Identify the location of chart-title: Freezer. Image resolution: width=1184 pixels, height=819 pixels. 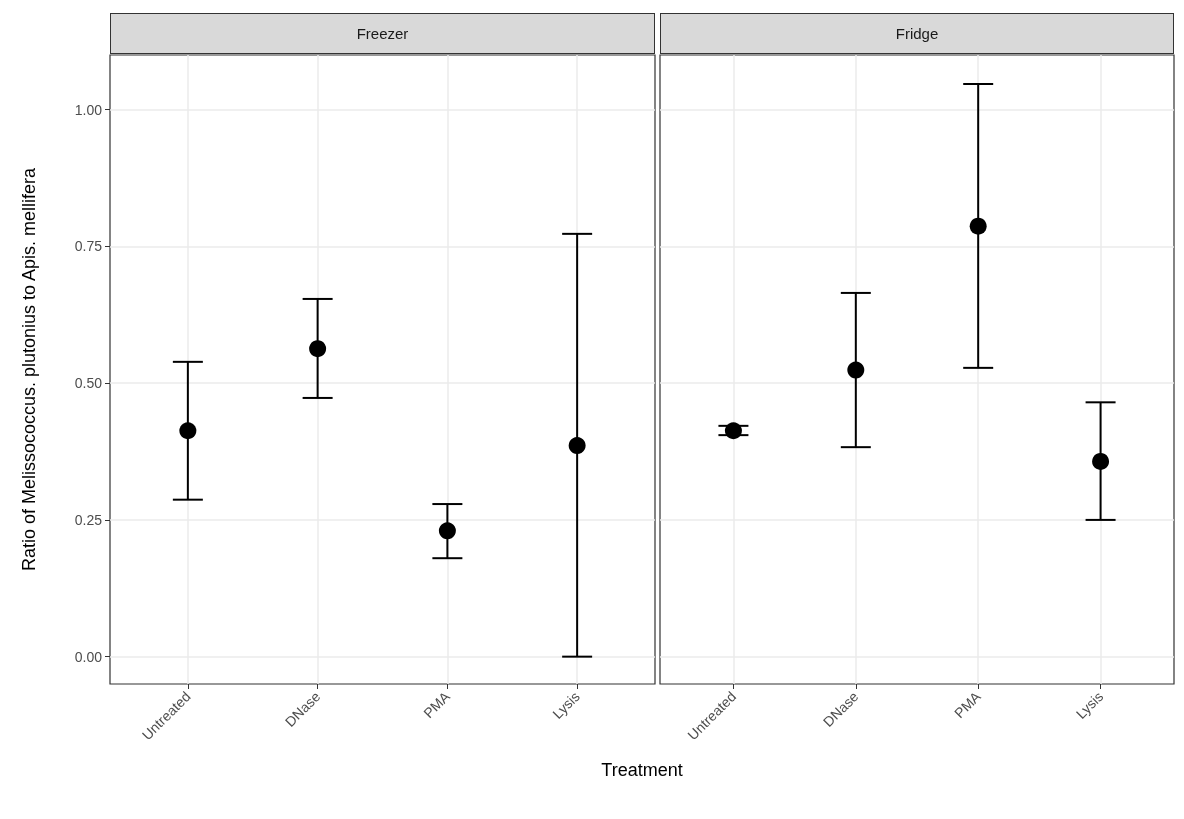
(382, 33).